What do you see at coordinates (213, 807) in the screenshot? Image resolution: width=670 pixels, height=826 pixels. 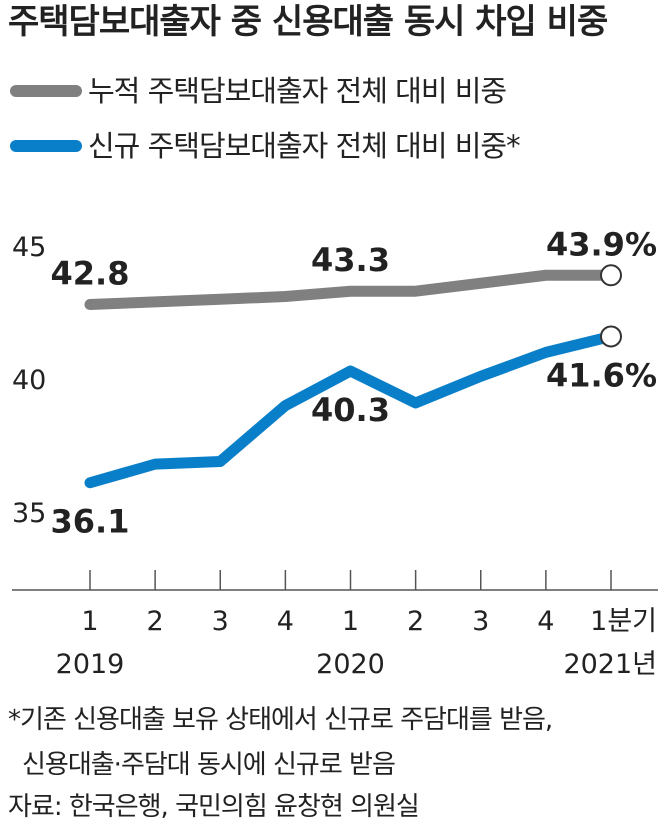 I see `source-note: 자료: 한국은행, 국민의힘 윤창현 의원실` at bounding box center [213, 807].